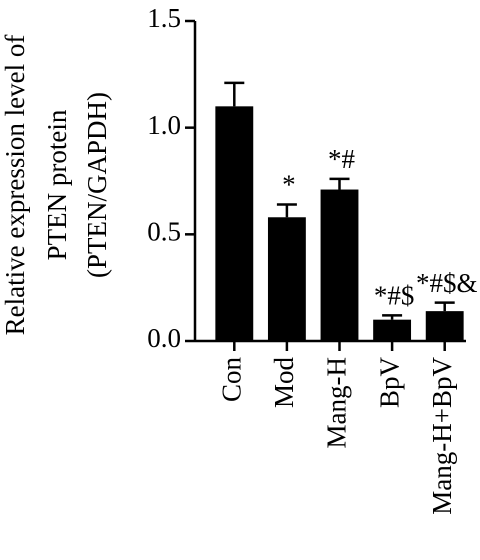 The height and width of the screenshot is (560, 480). Describe the element at coordinates (97, 185) in the screenshot. I see `y-axis-label: (PTEN/GAPDH)` at that location.